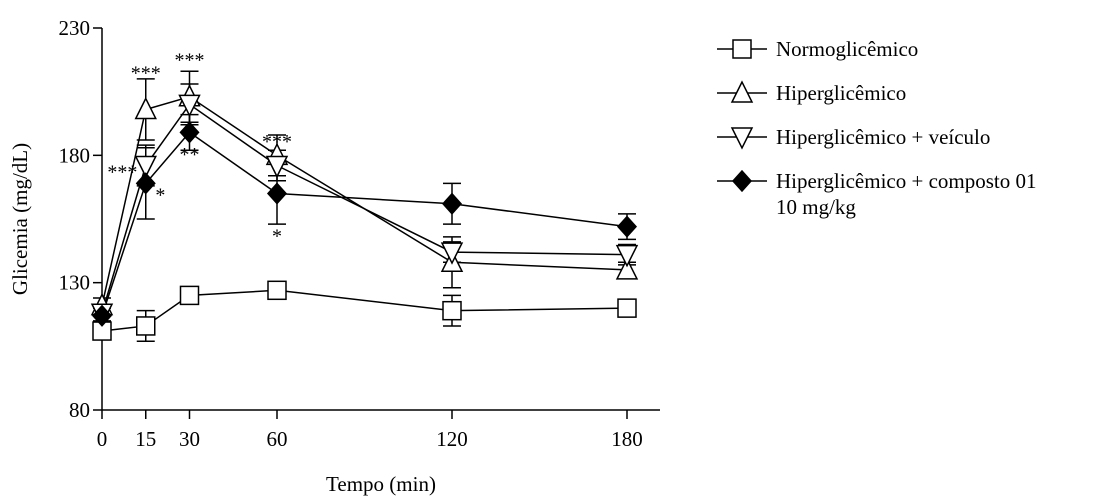 This screenshot has width=1116, height=502. What do you see at coordinates (277, 439) in the screenshot?
I see `x-tick-label: 60` at bounding box center [277, 439].